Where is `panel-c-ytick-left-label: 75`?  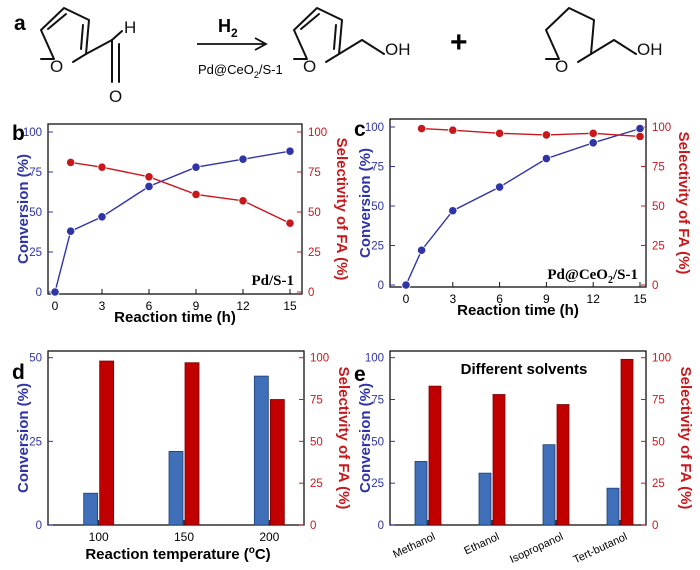
panel-c-ytick-left-label: 75 is located at coordinates (377, 168).